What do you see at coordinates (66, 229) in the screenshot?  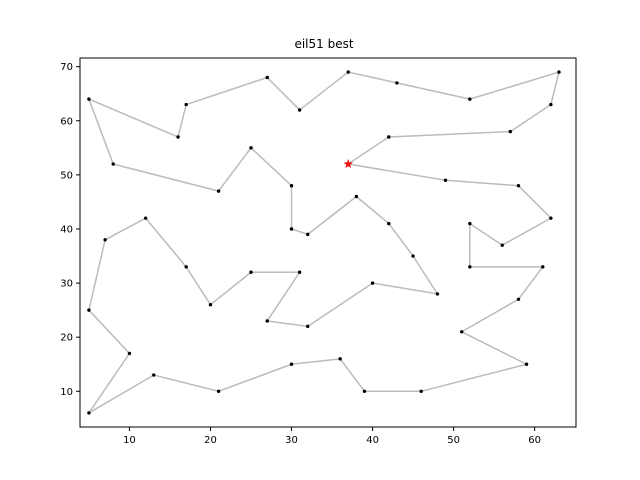 I see `y-tick-label: 40` at bounding box center [66, 229].